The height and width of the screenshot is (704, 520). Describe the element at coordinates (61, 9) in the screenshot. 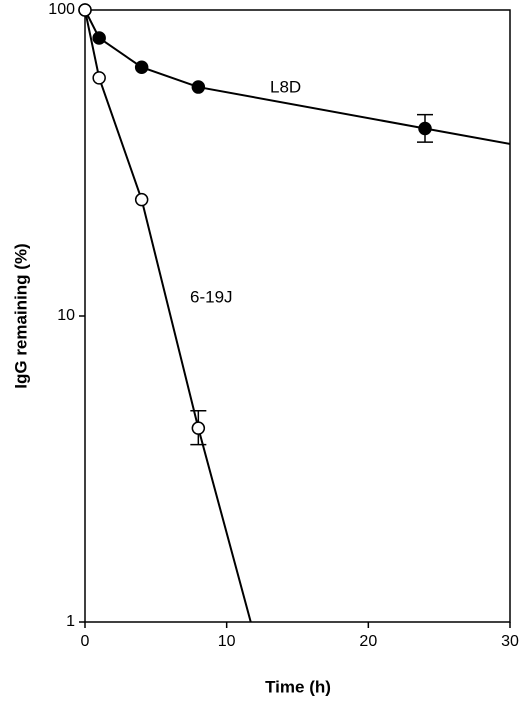

I see `y-tick-label: 100` at that location.